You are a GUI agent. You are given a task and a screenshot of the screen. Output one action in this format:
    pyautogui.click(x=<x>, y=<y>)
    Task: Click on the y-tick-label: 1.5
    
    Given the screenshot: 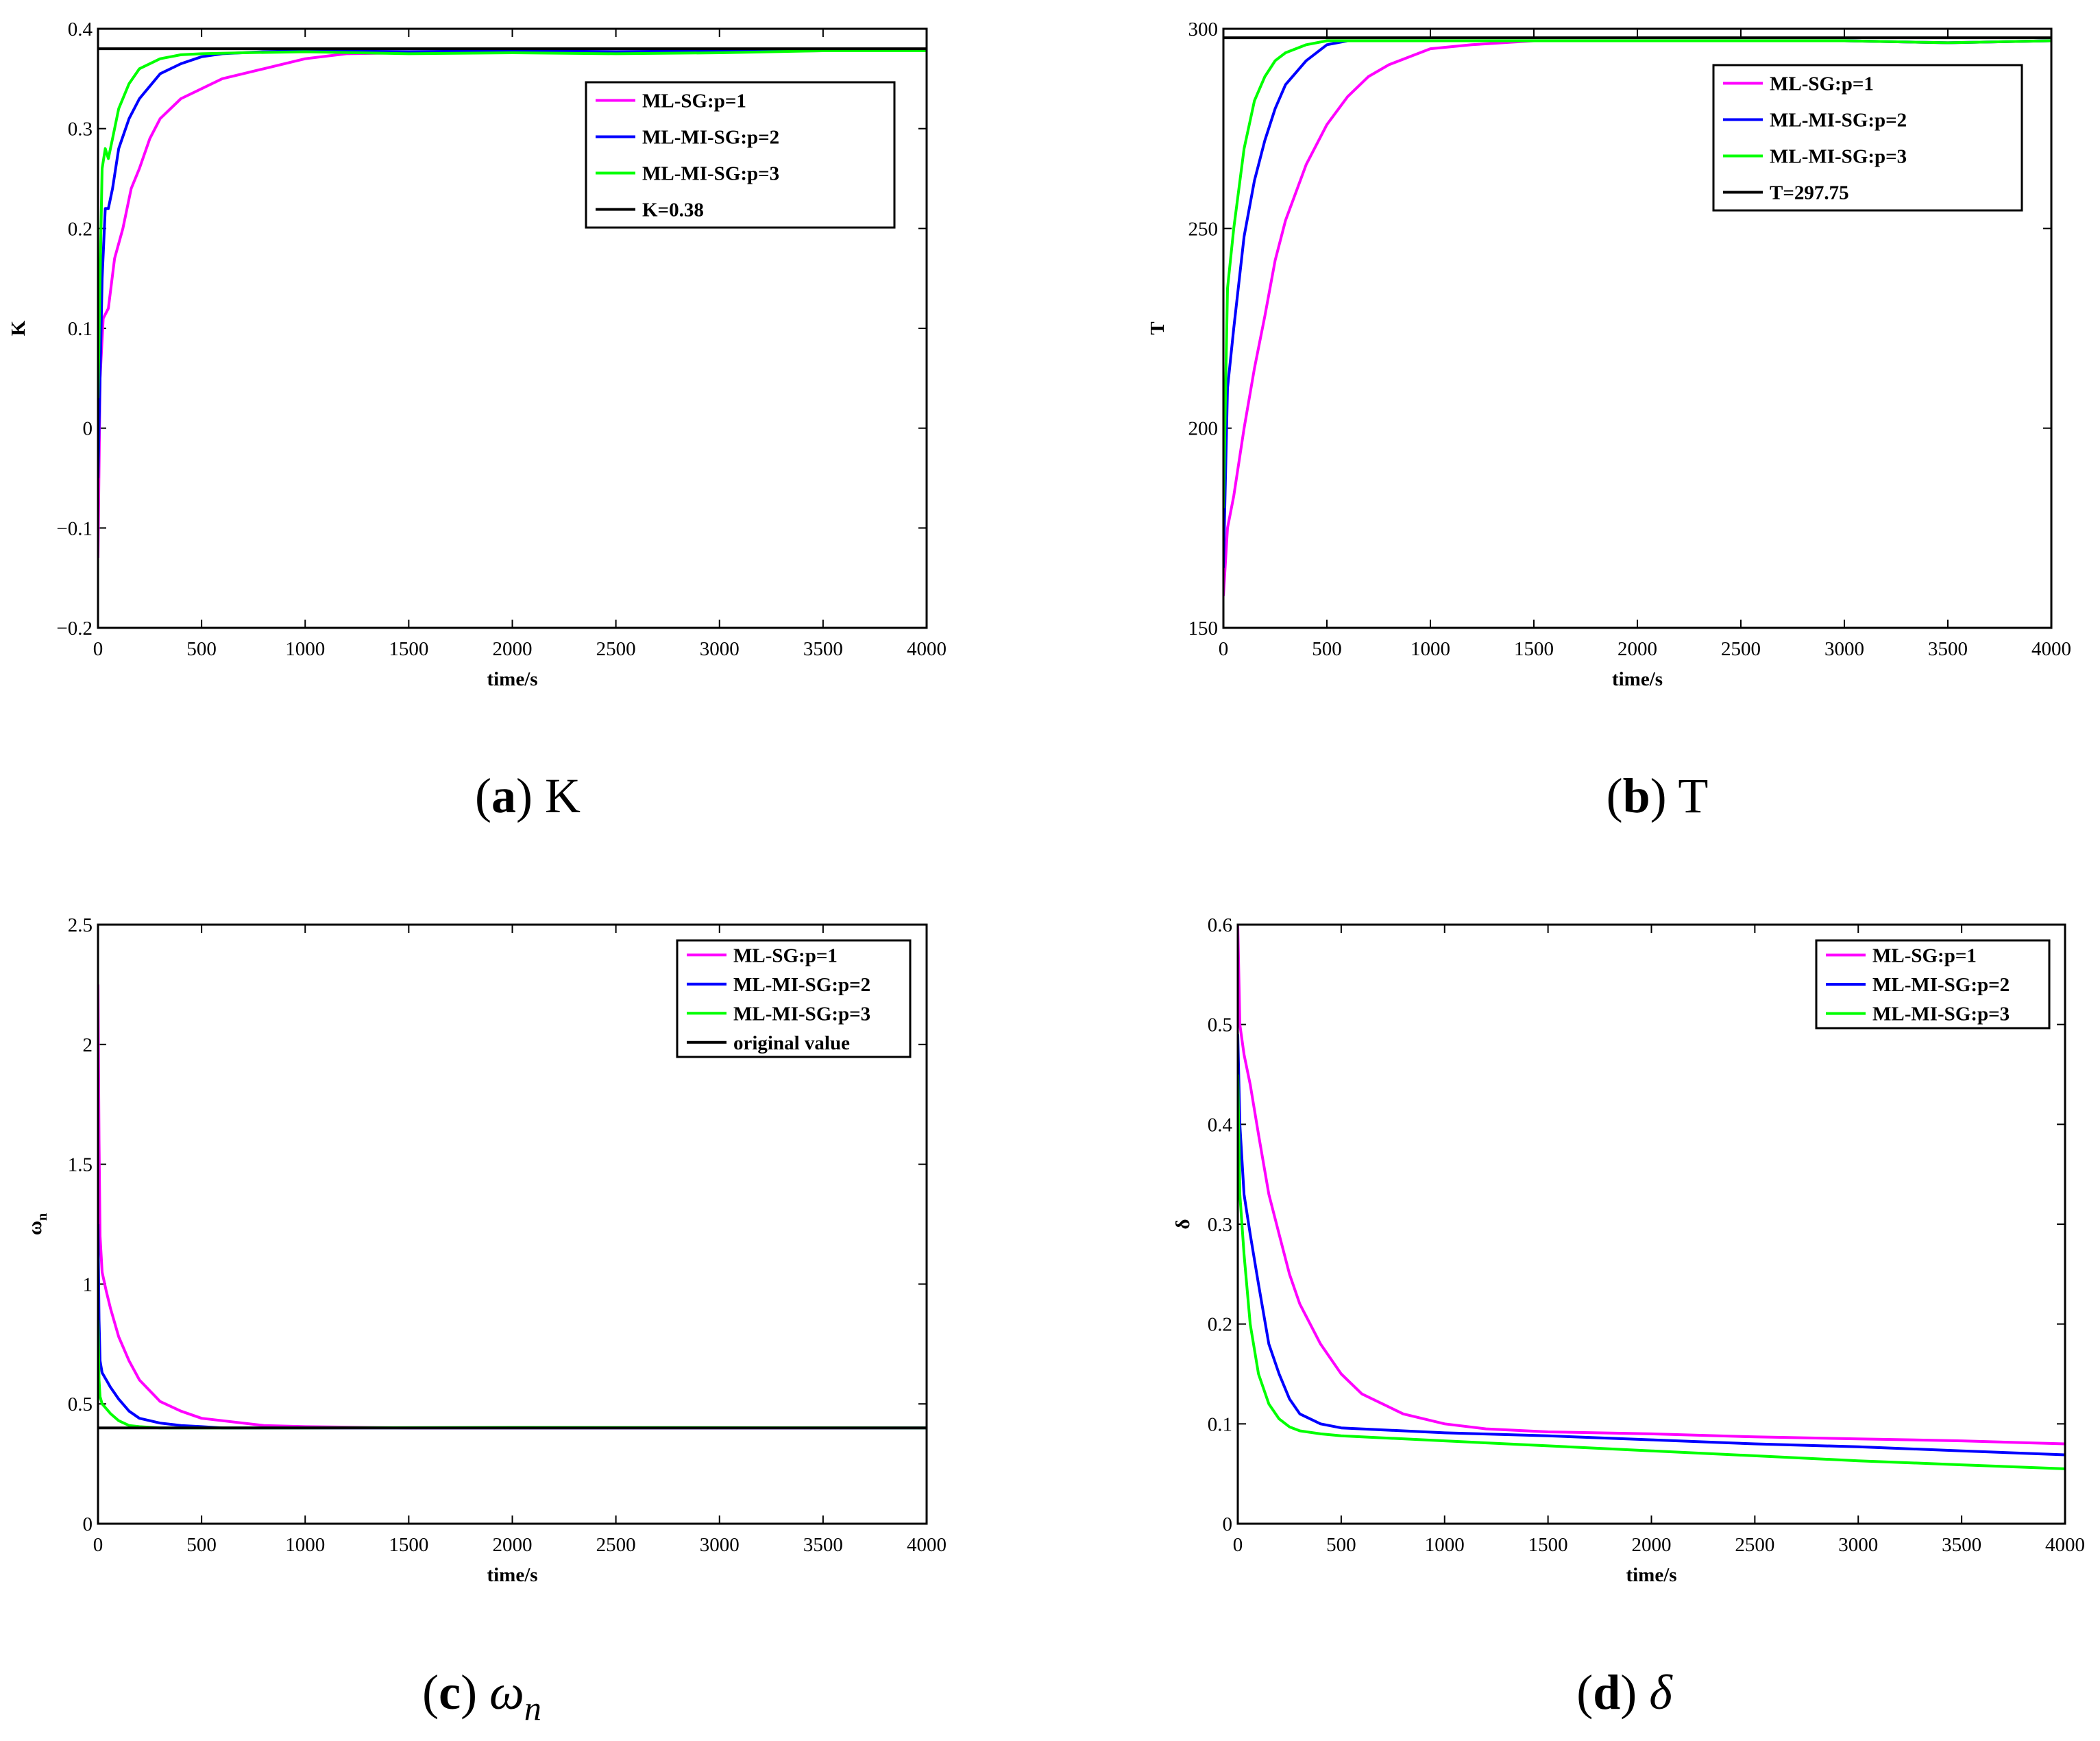 What is the action you would take?
    pyautogui.click(x=81, y=1165)
    